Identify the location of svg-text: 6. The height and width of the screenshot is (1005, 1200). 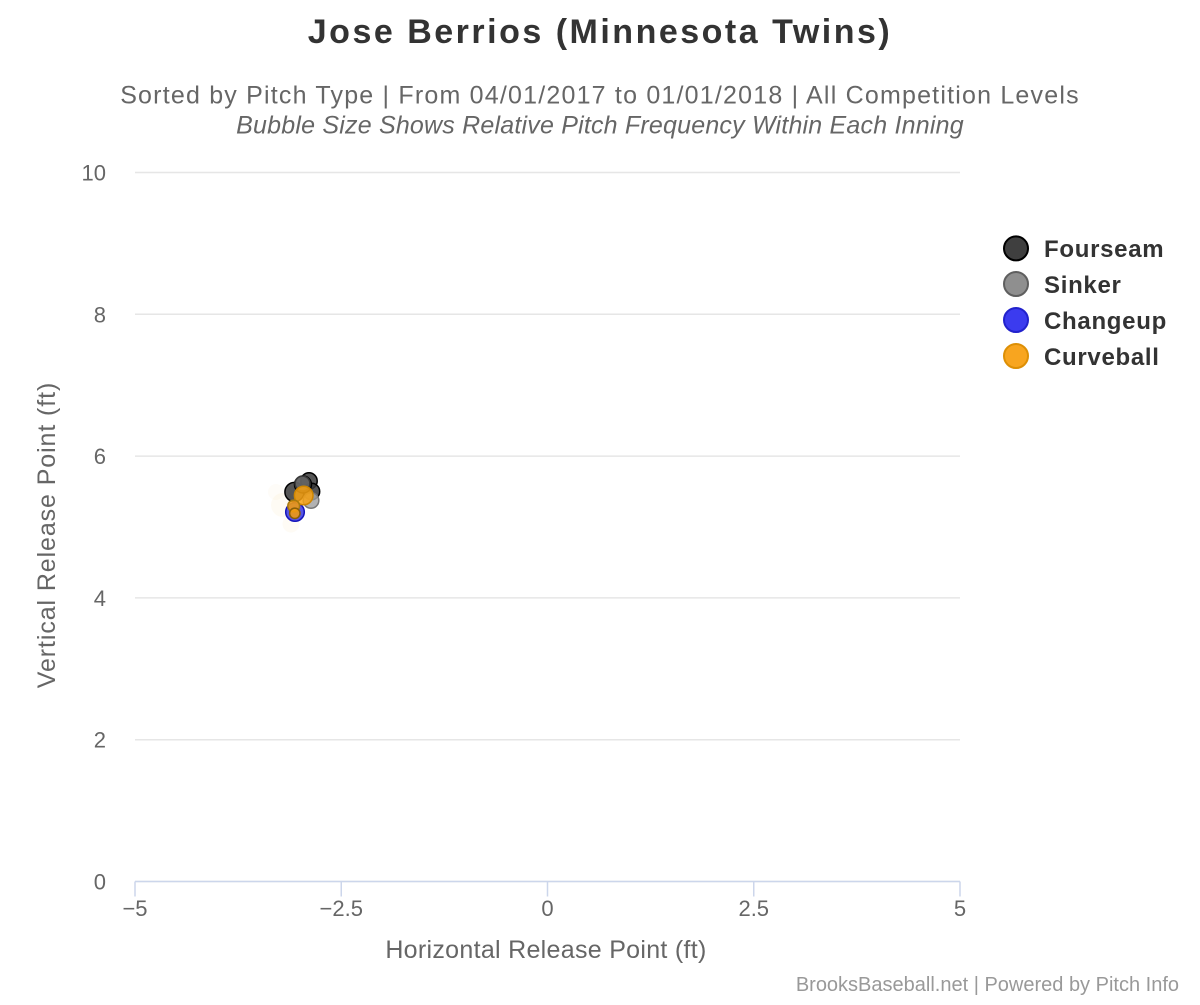
(100, 456).